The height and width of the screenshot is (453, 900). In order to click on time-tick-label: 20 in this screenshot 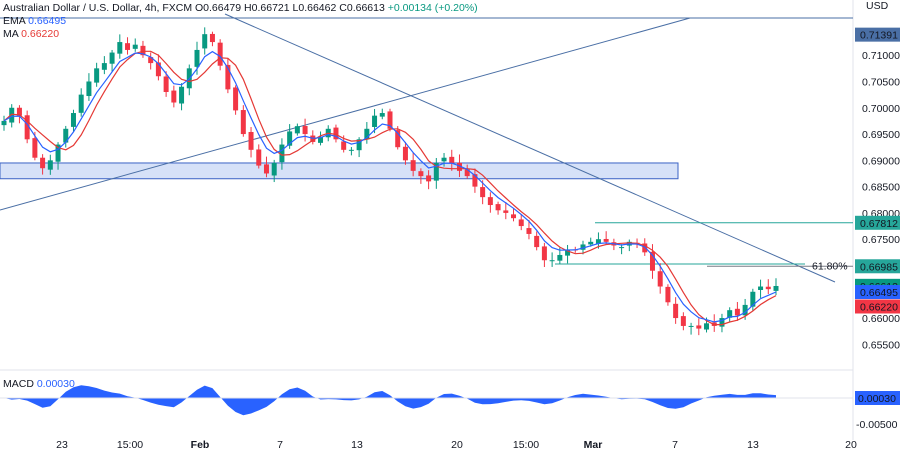, I will do `click(457, 445)`.